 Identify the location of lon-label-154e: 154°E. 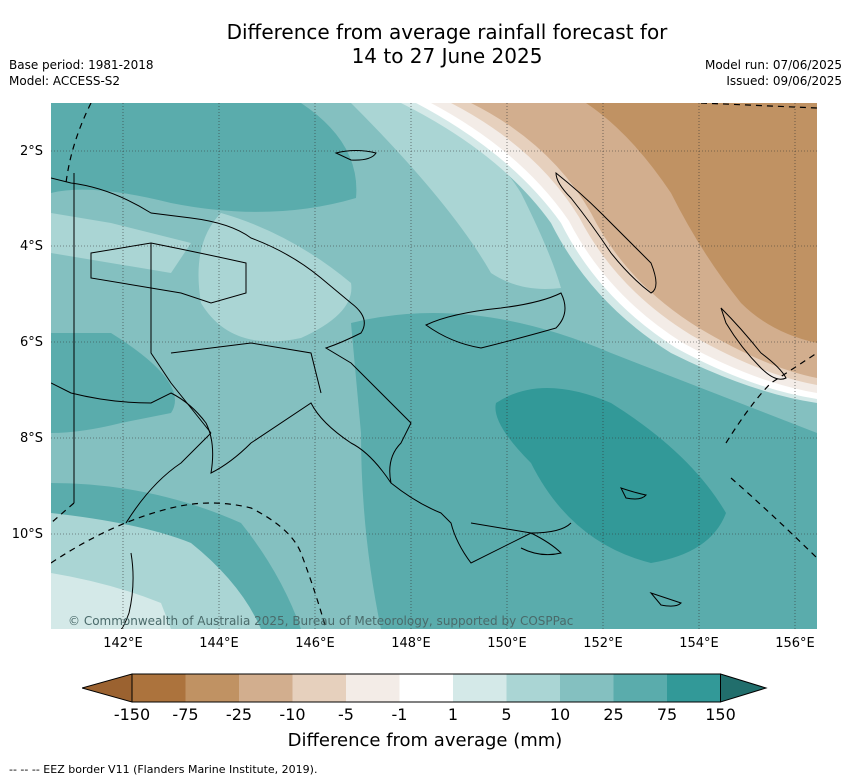
(699, 643).